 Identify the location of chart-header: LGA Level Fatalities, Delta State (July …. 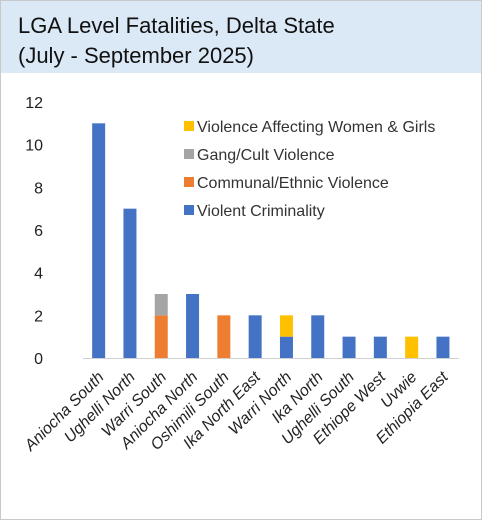
(241, 37).